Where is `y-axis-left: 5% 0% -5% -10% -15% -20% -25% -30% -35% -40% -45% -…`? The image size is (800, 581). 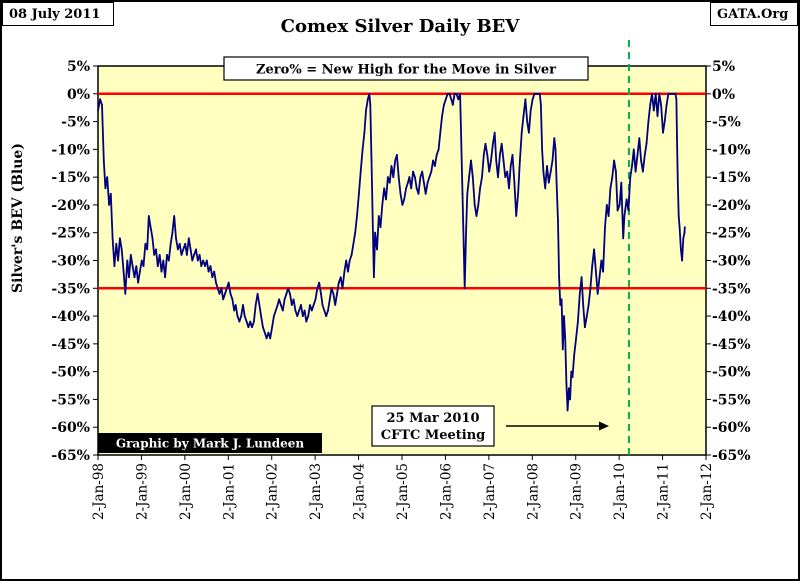 y-axis-left: 5% 0% -5% -10% -15% -20% -25% -30% -35% -40% -45% -… is located at coordinates (74, 261).